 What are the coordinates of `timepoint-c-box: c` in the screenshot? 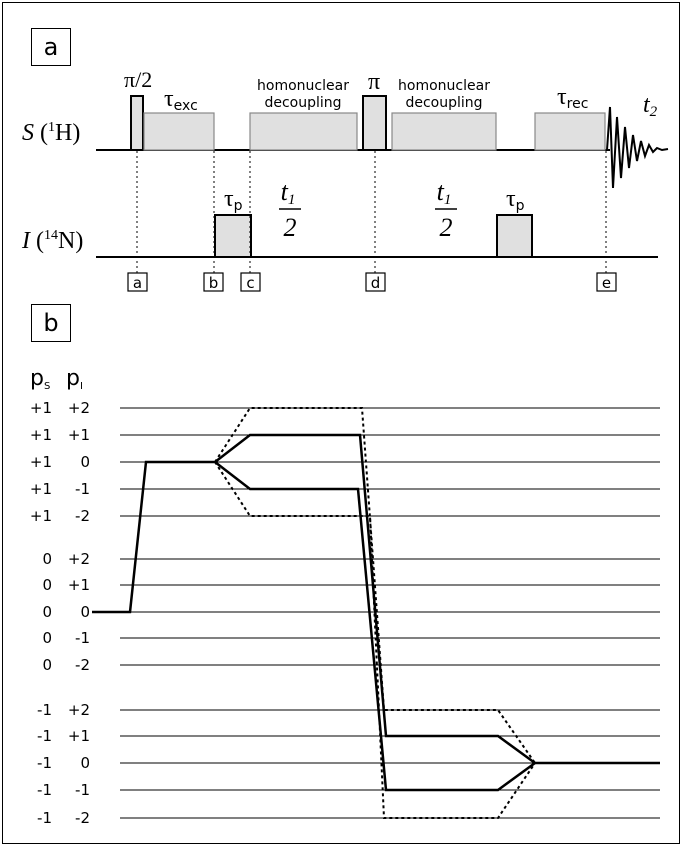 It's located at (250, 282).